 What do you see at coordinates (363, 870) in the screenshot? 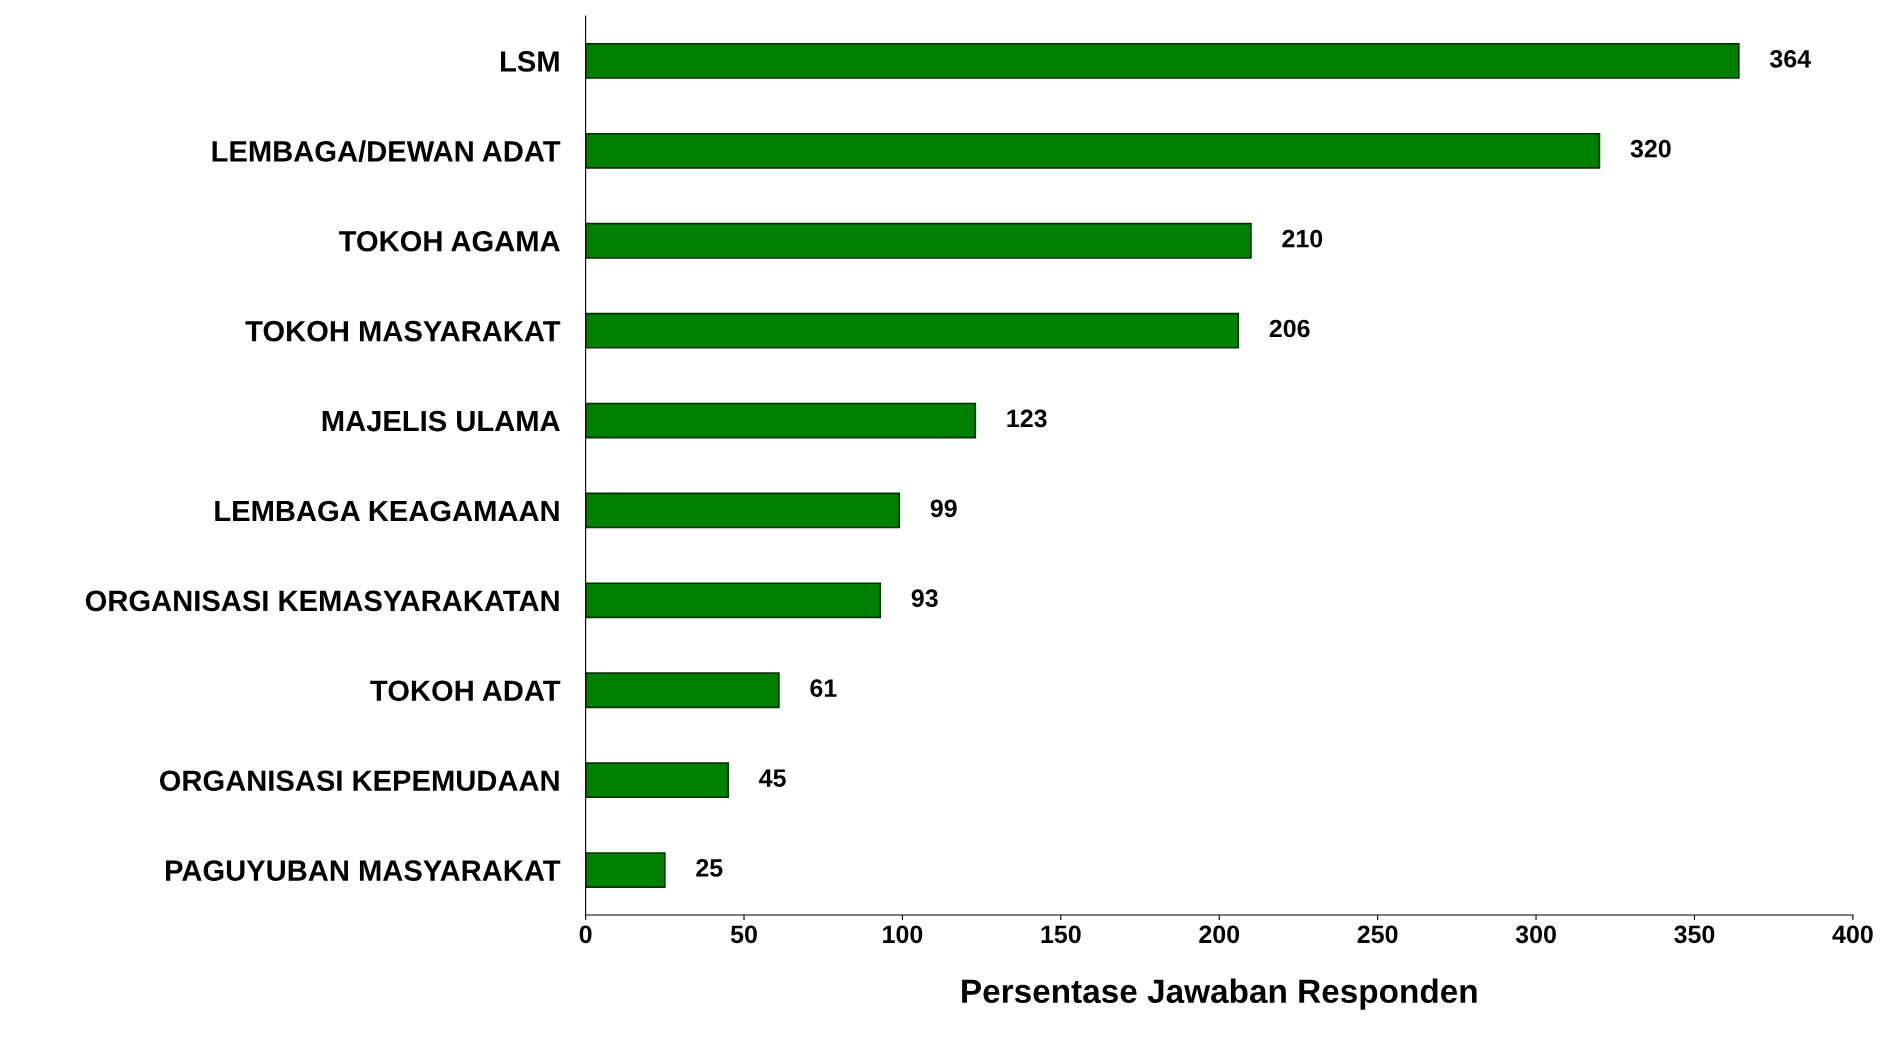
I see `y-tick-label: PAGUYUBAN MASYARAKAT` at bounding box center [363, 870].